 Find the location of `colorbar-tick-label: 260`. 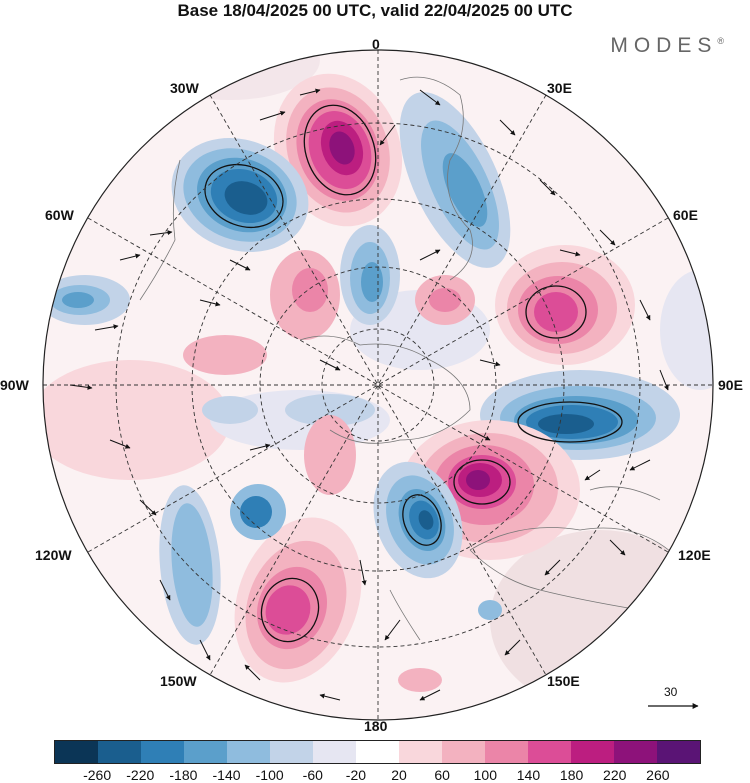

colorbar-tick-label: 260 is located at coordinates (658, 775).